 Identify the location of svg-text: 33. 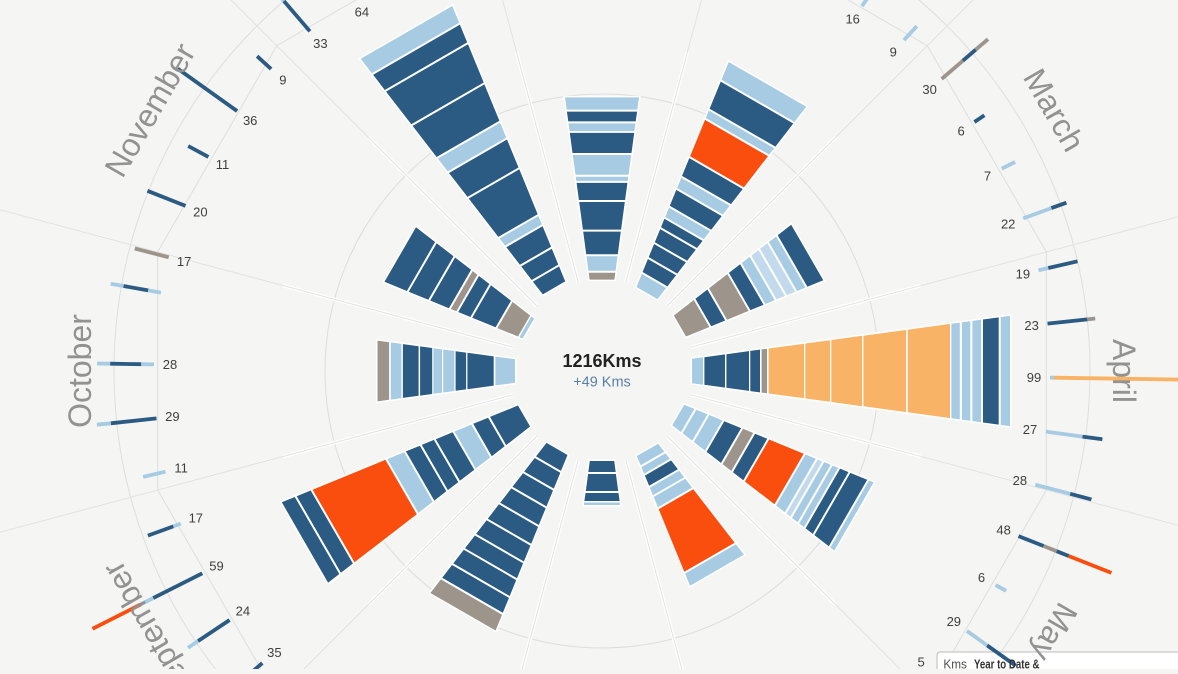
(320, 43).